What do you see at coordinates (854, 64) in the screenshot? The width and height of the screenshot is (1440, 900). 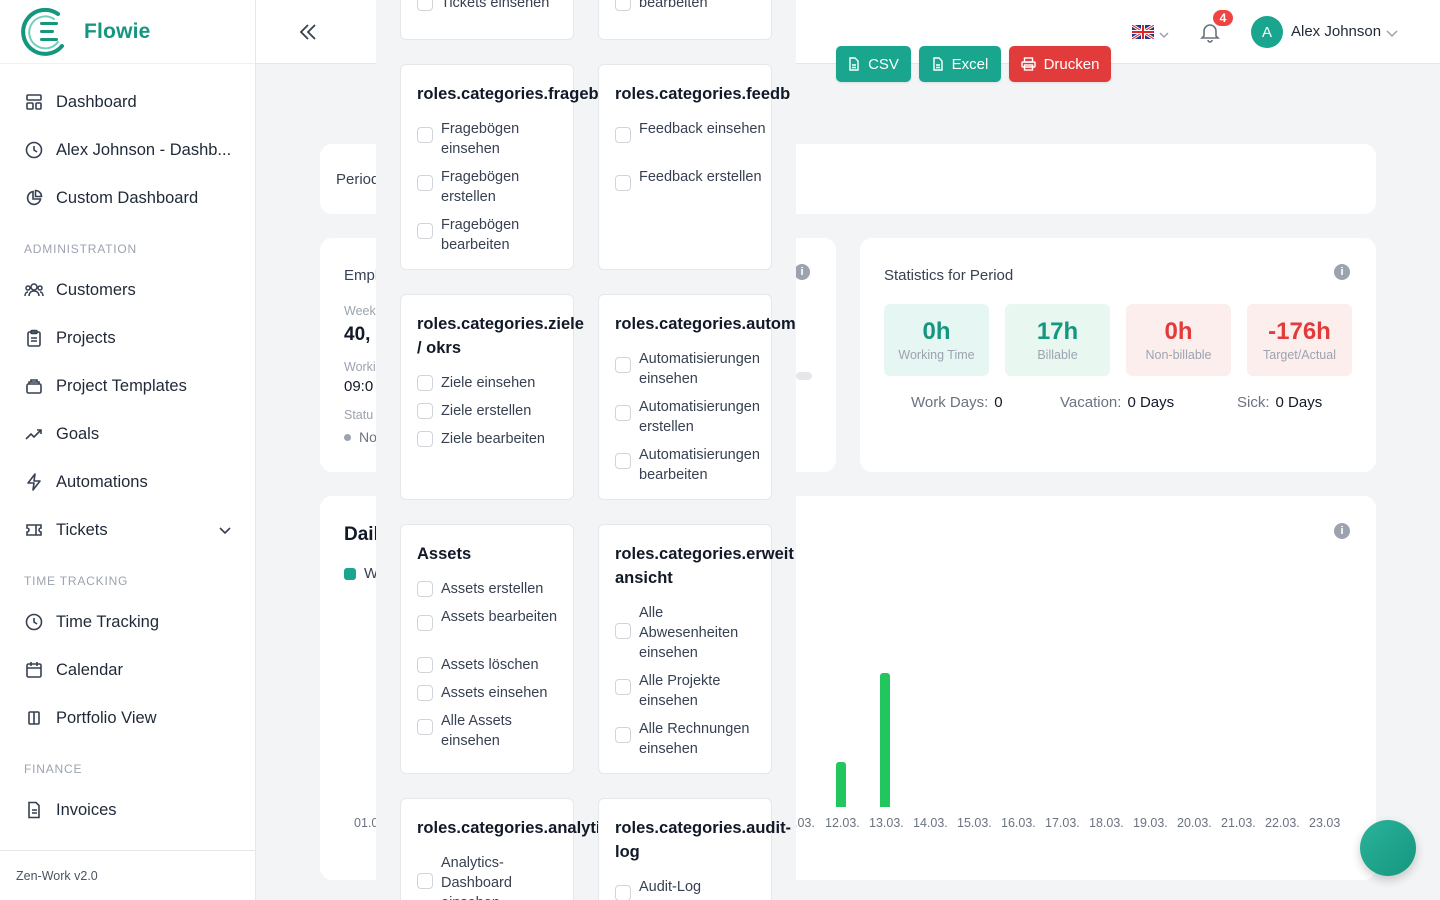 I see `file-icon` at bounding box center [854, 64].